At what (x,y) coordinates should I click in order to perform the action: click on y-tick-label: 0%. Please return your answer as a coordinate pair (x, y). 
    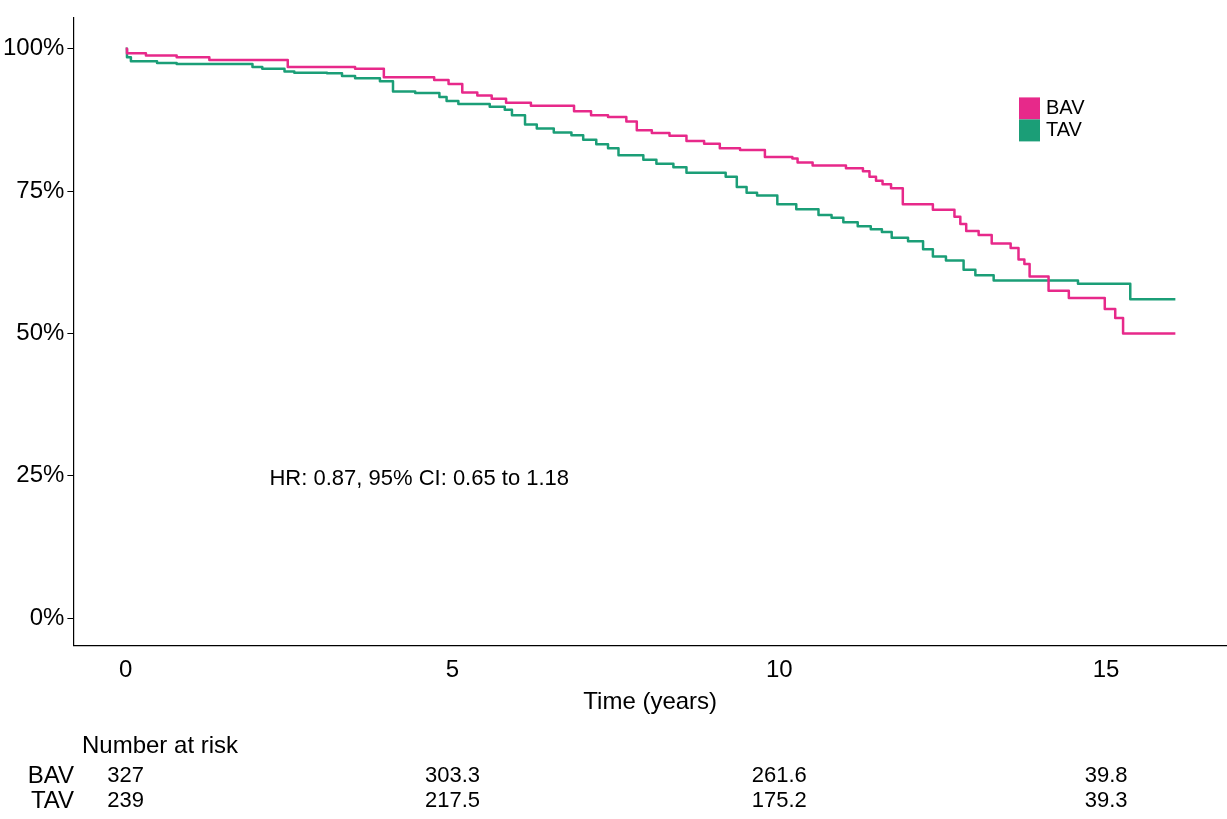
    Looking at the image, I should click on (47, 616).